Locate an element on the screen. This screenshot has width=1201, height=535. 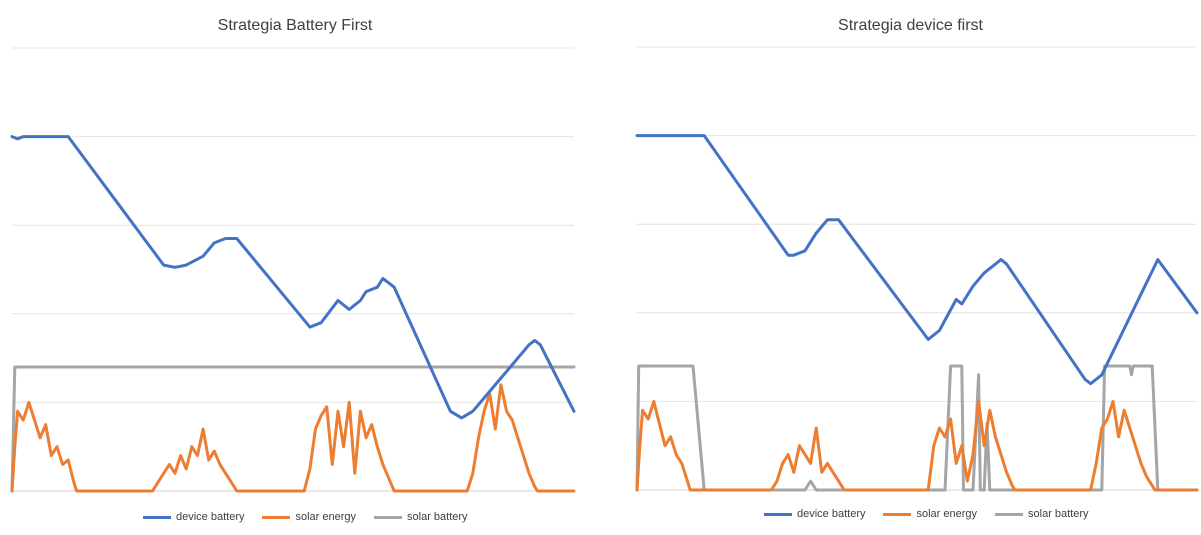
chart-title: Strategia Battery First is located at coordinates (295, 25).